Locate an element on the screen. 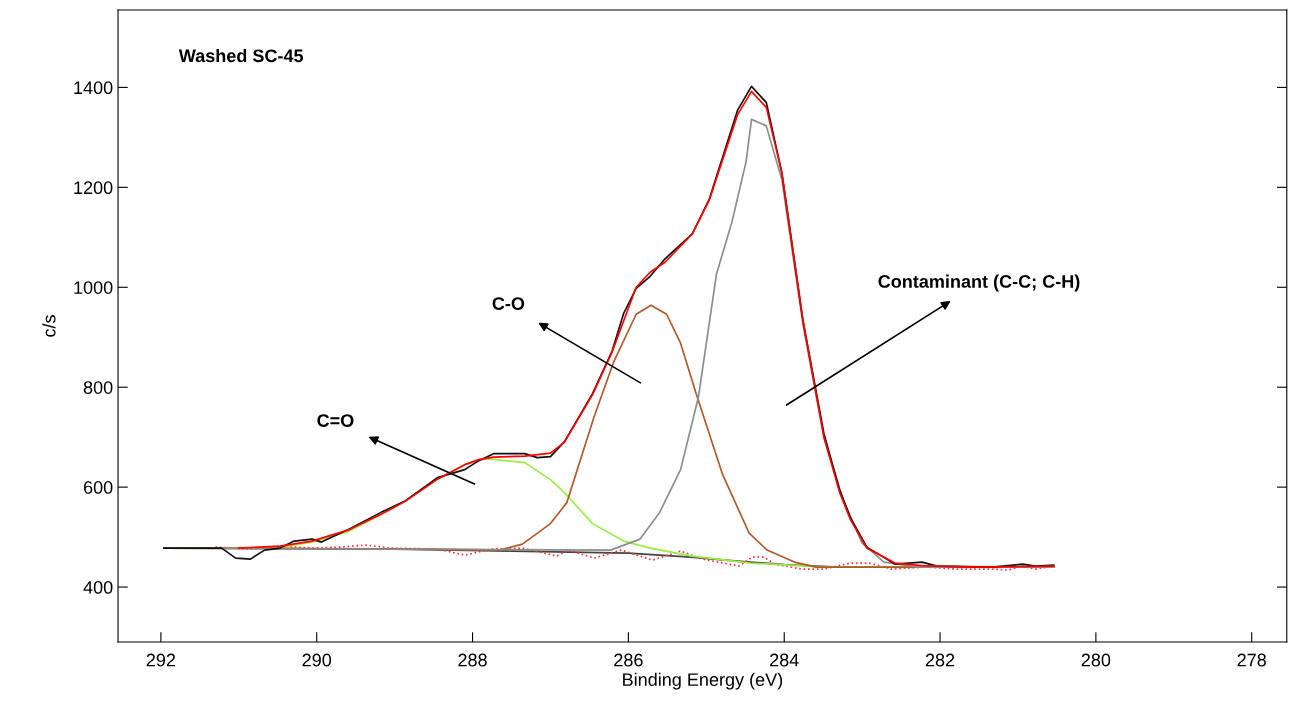  x-tick-label: 290 is located at coordinates (317, 660).